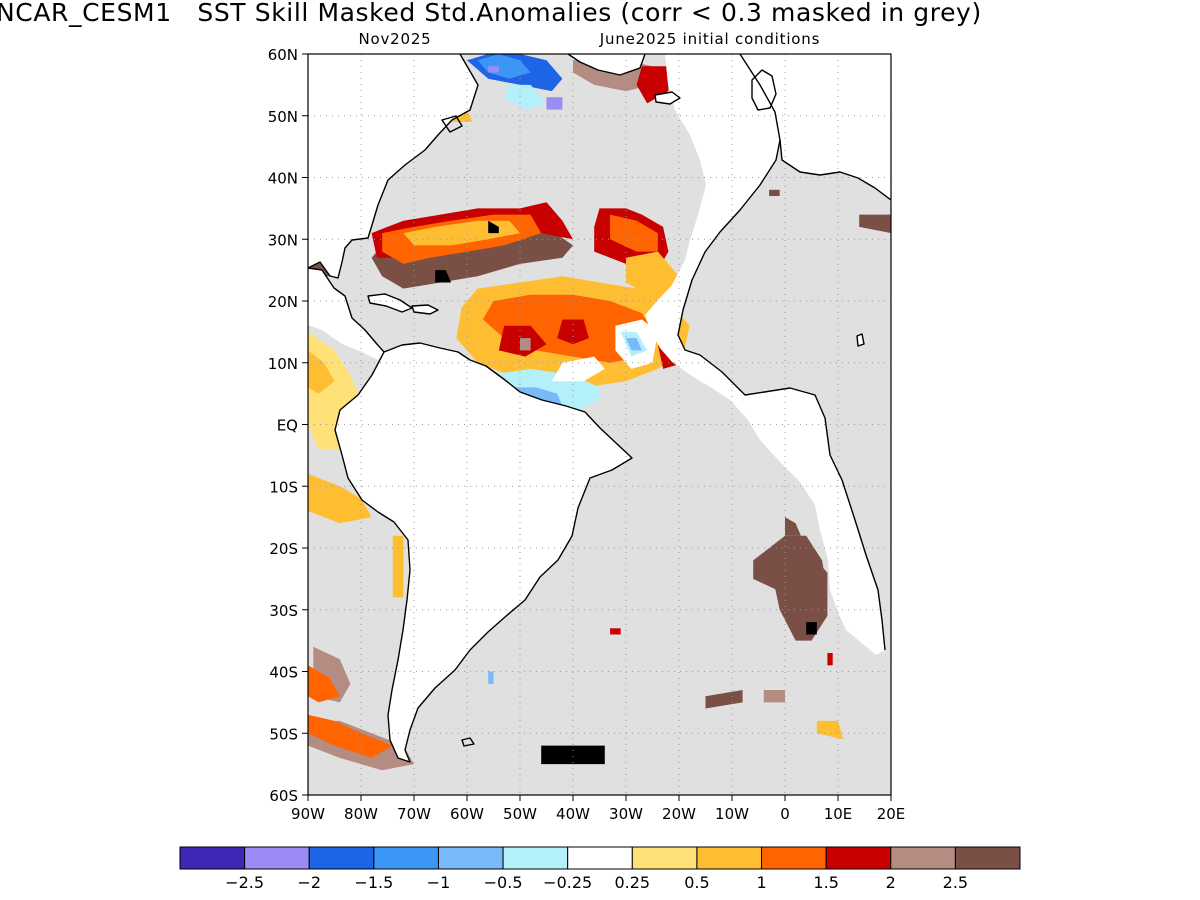 The image size is (1200, 900). What do you see at coordinates (567, 882) in the screenshot?
I see `colorbar-label: −0.25` at bounding box center [567, 882].